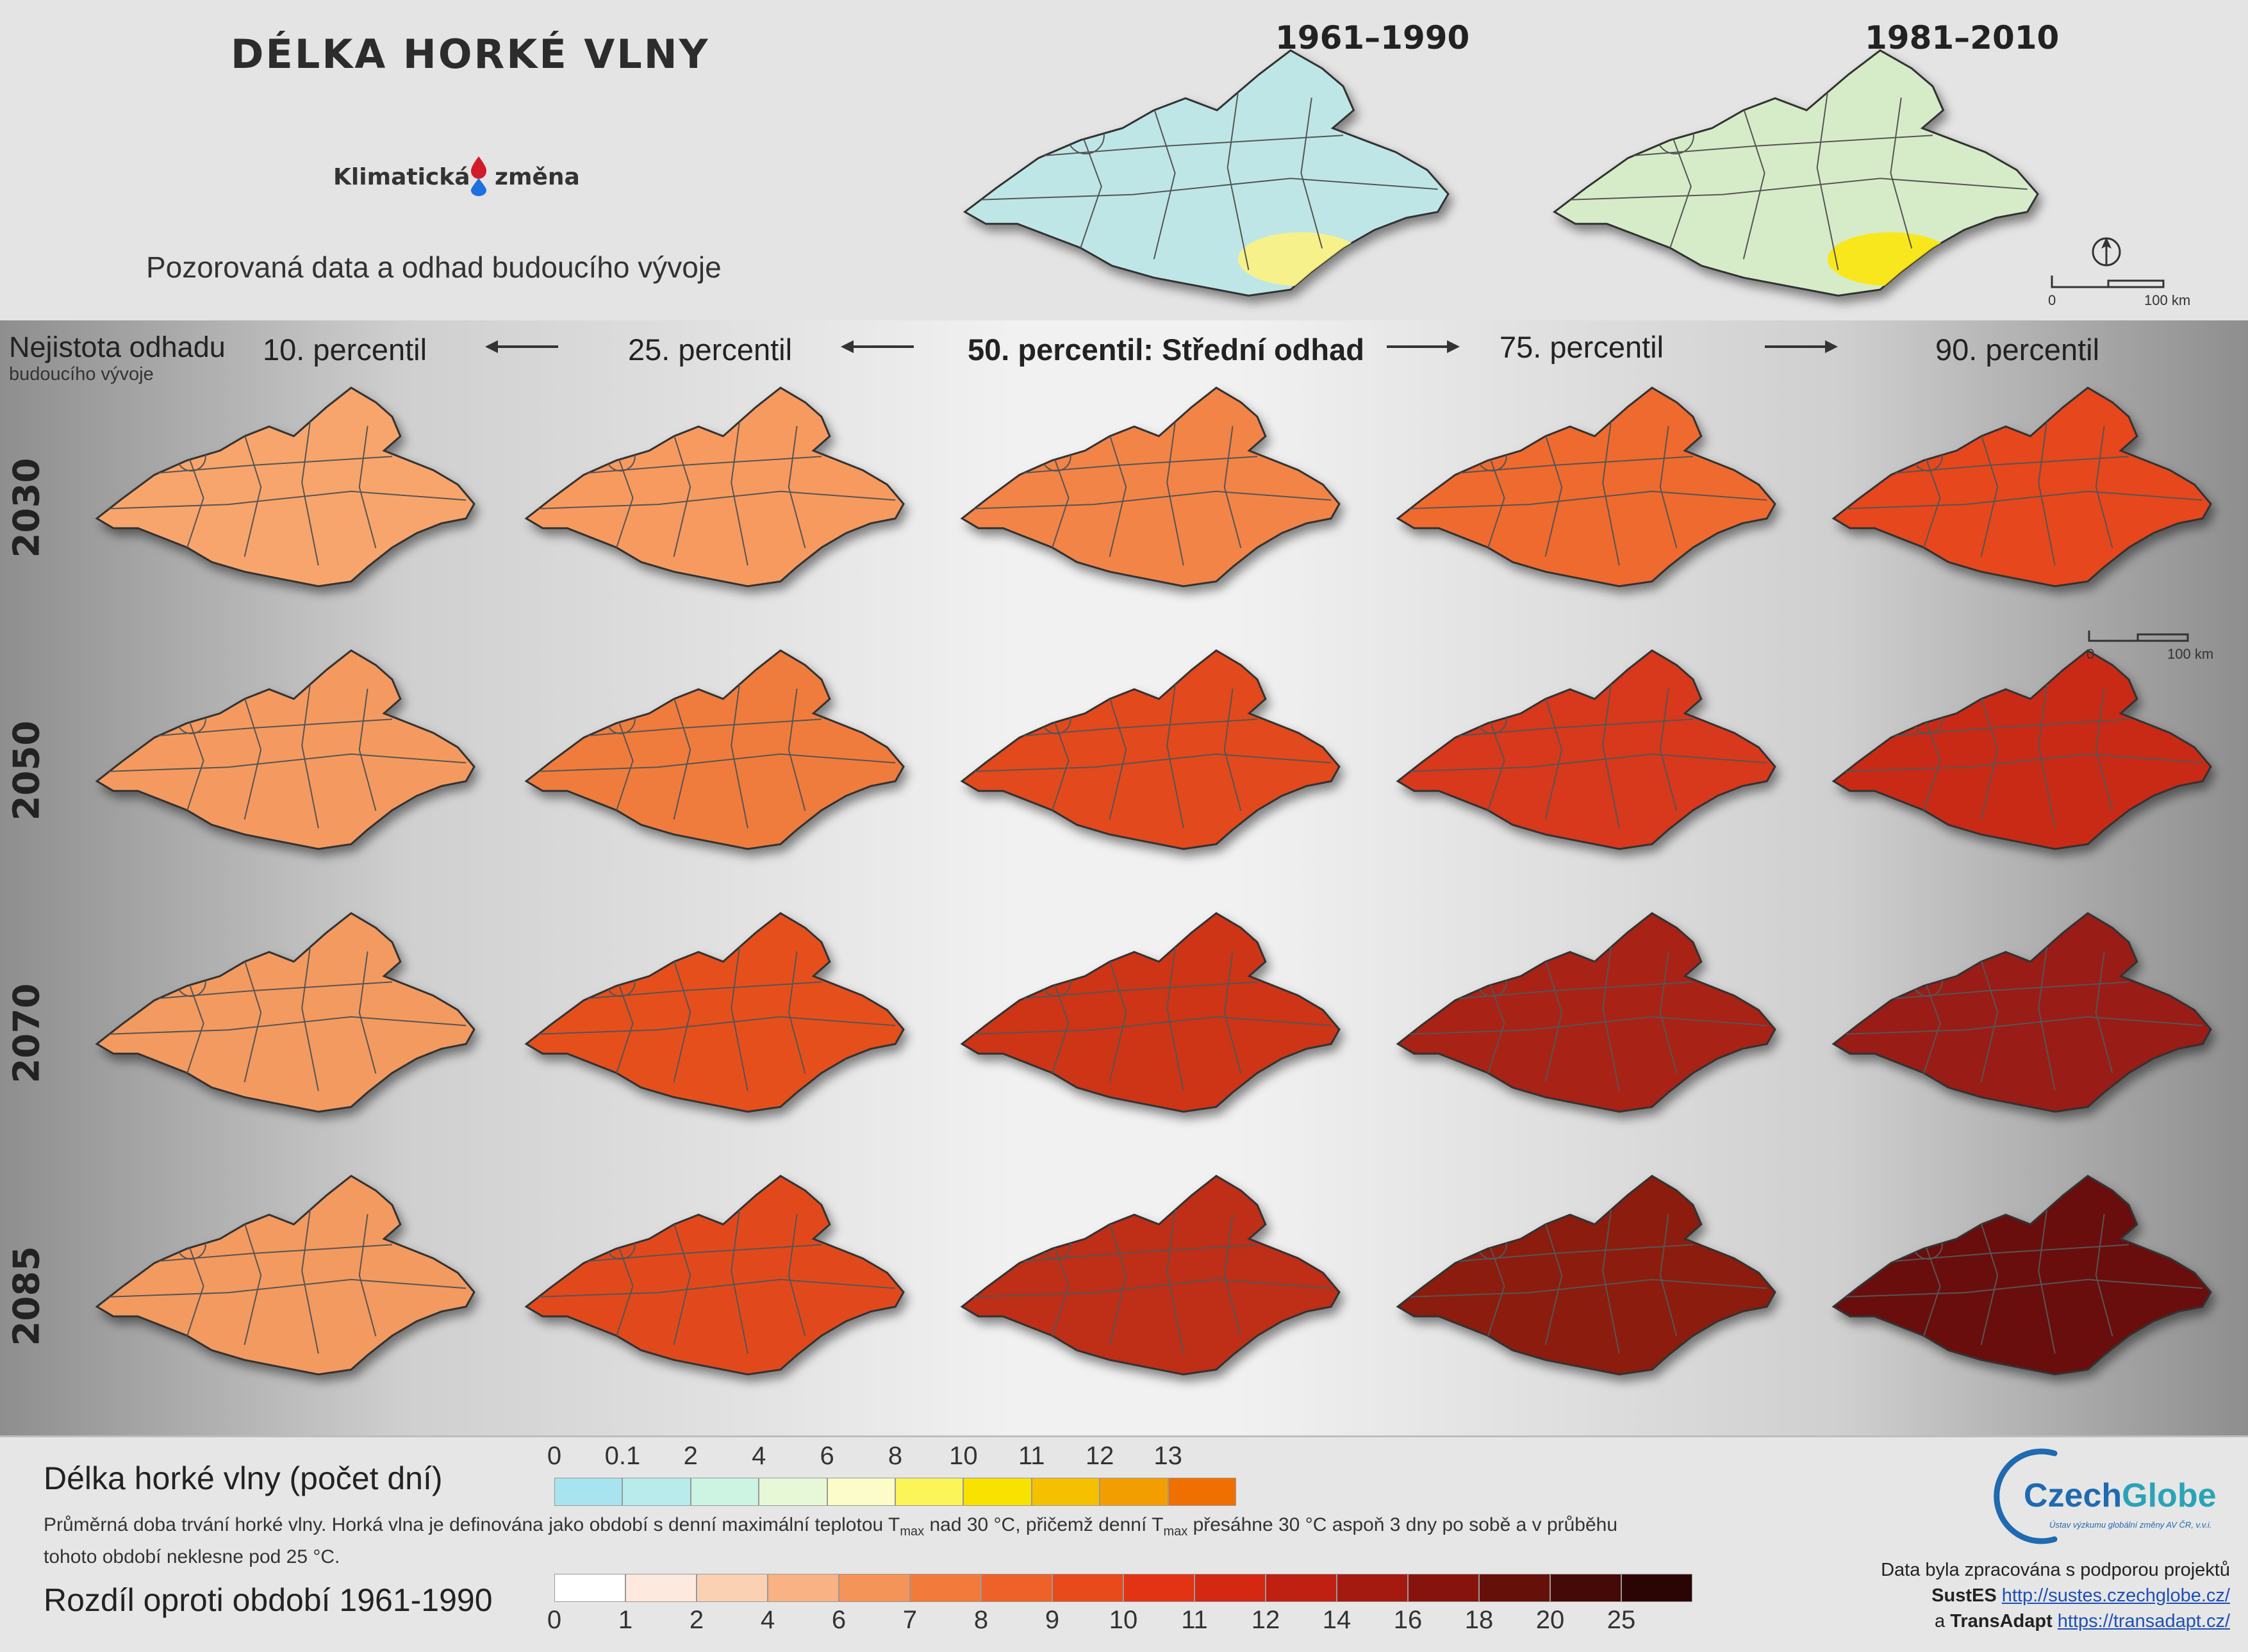  Describe the element at coordinates (27, 1296) in the screenshot. I see `year-label-2085: 2085` at that location.